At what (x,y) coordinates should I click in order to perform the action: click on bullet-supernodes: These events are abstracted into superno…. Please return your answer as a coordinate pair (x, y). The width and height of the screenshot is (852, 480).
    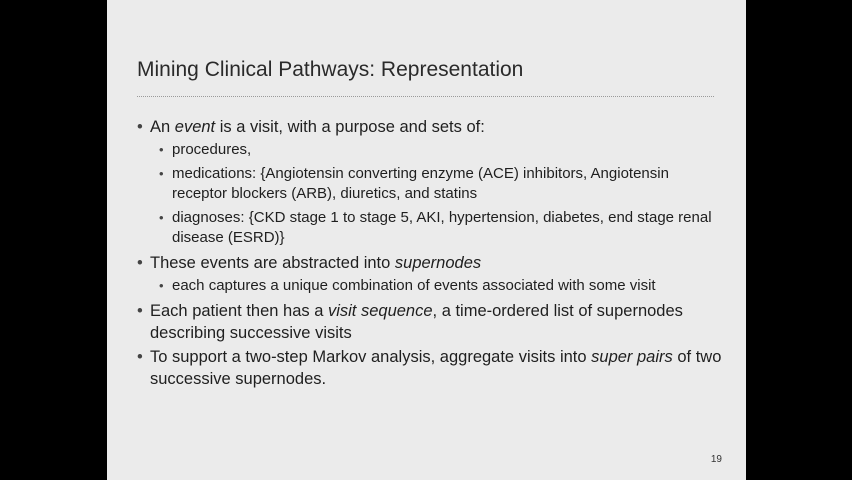
    Looking at the image, I should click on (429, 274).